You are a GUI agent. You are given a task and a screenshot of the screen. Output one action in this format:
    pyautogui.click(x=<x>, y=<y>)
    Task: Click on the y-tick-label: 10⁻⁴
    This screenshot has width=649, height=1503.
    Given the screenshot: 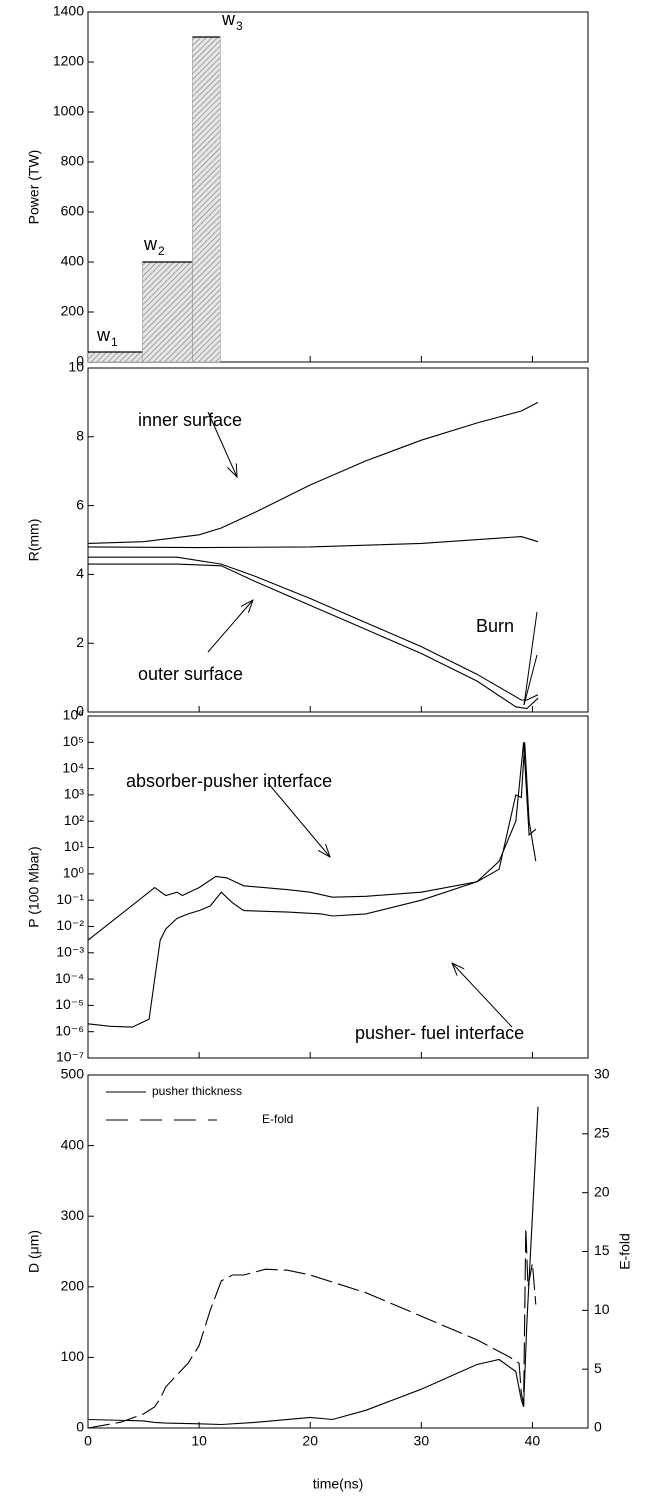 What is the action you would take?
    pyautogui.click(x=69, y=978)
    